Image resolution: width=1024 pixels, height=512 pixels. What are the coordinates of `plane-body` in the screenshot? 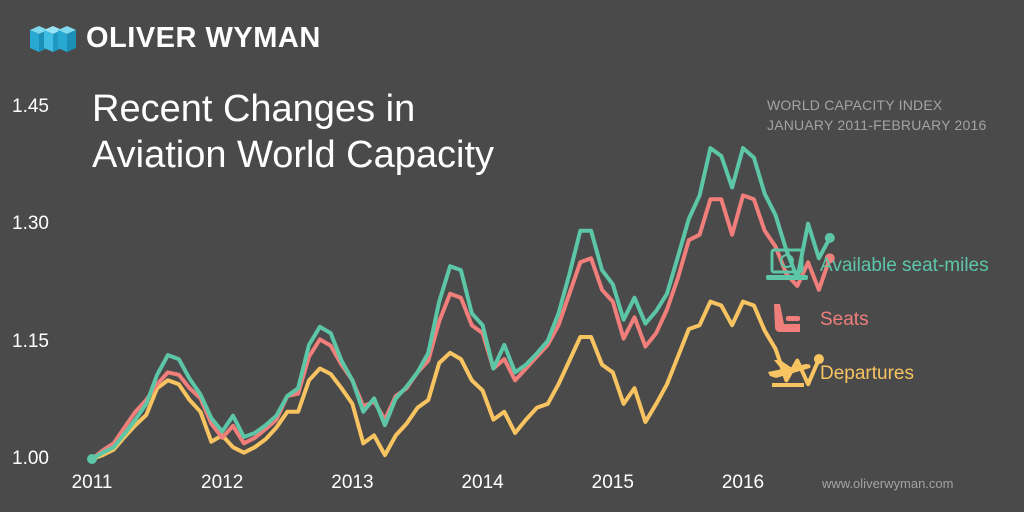 It's located at (789, 371).